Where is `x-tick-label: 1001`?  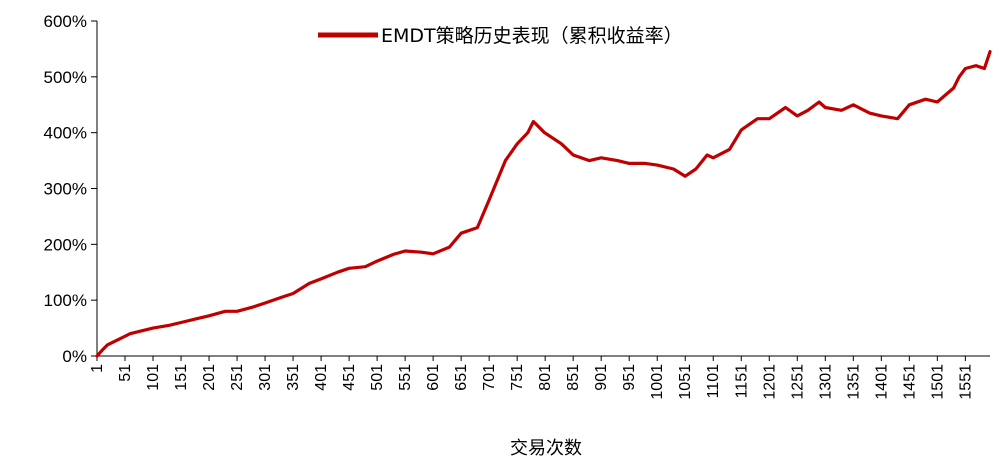 x-tick-label: 1001 is located at coordinates (657, 382).